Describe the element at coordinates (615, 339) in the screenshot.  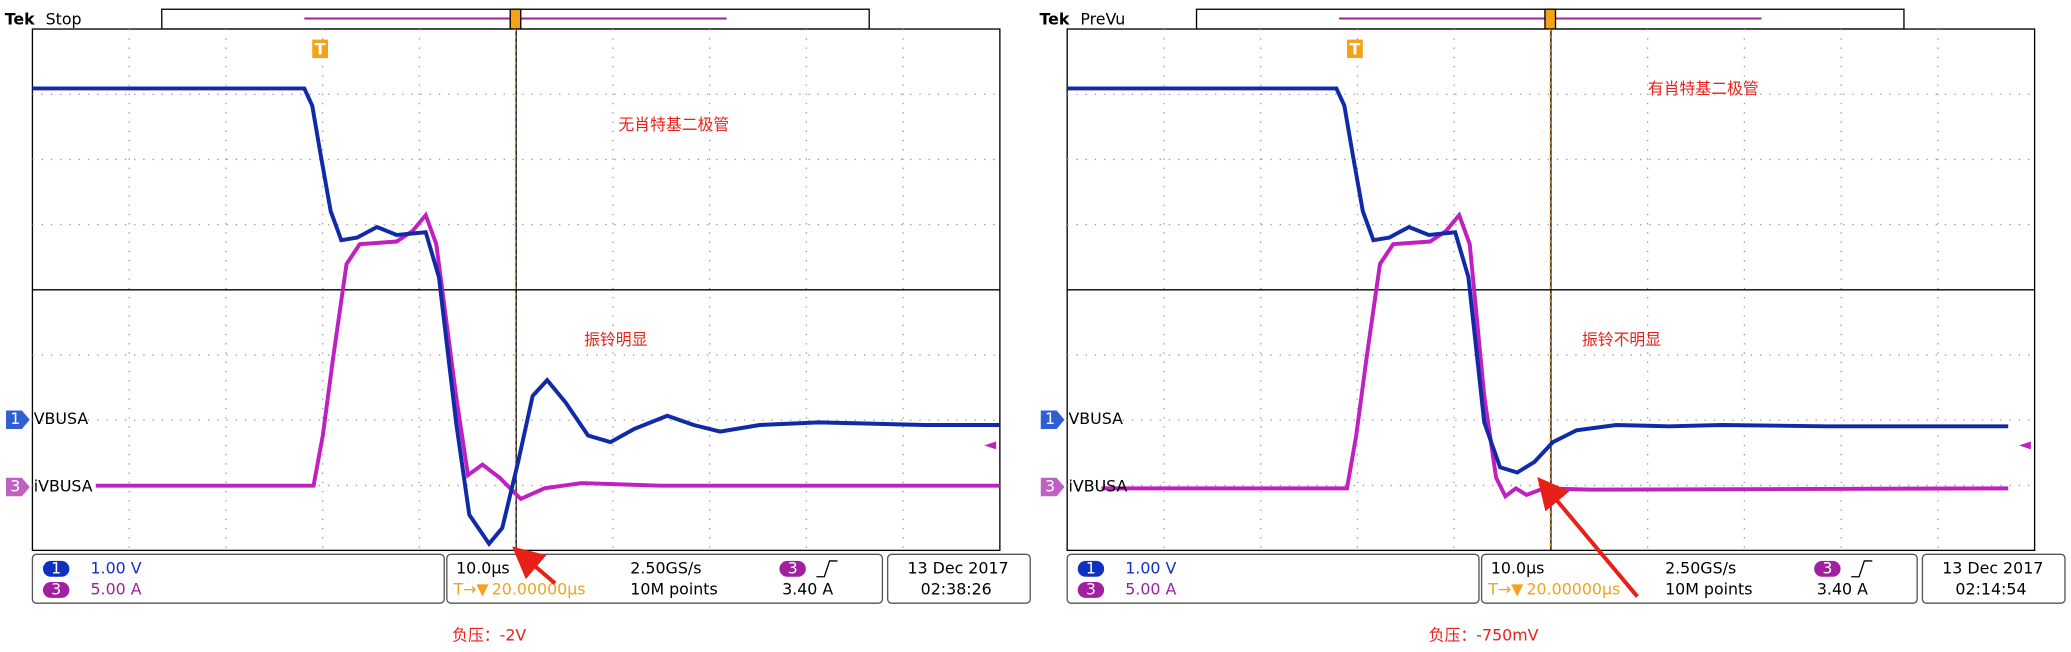
I see `annotation-ringing: 振铃明显` at that location.